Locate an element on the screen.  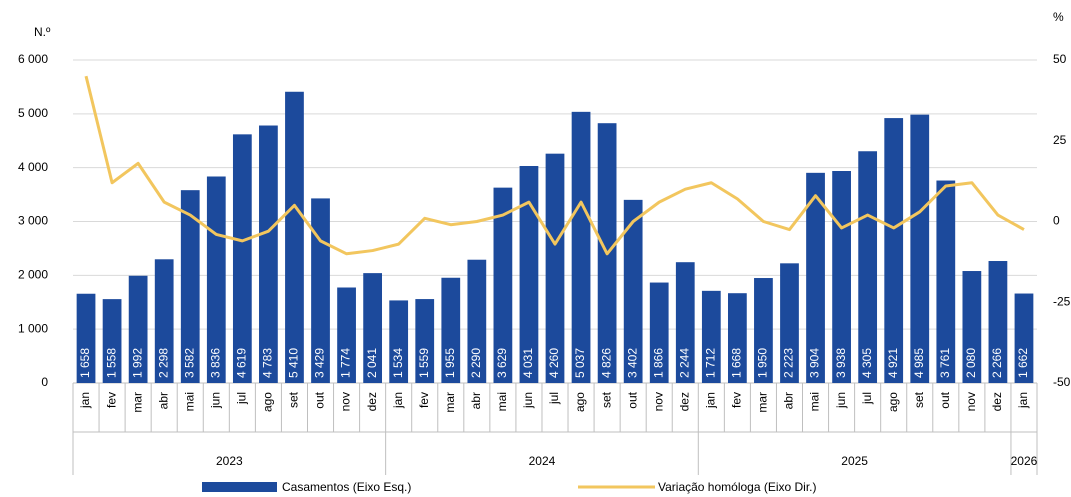
data-label: 2 080 is located at coordinates (971, 363).